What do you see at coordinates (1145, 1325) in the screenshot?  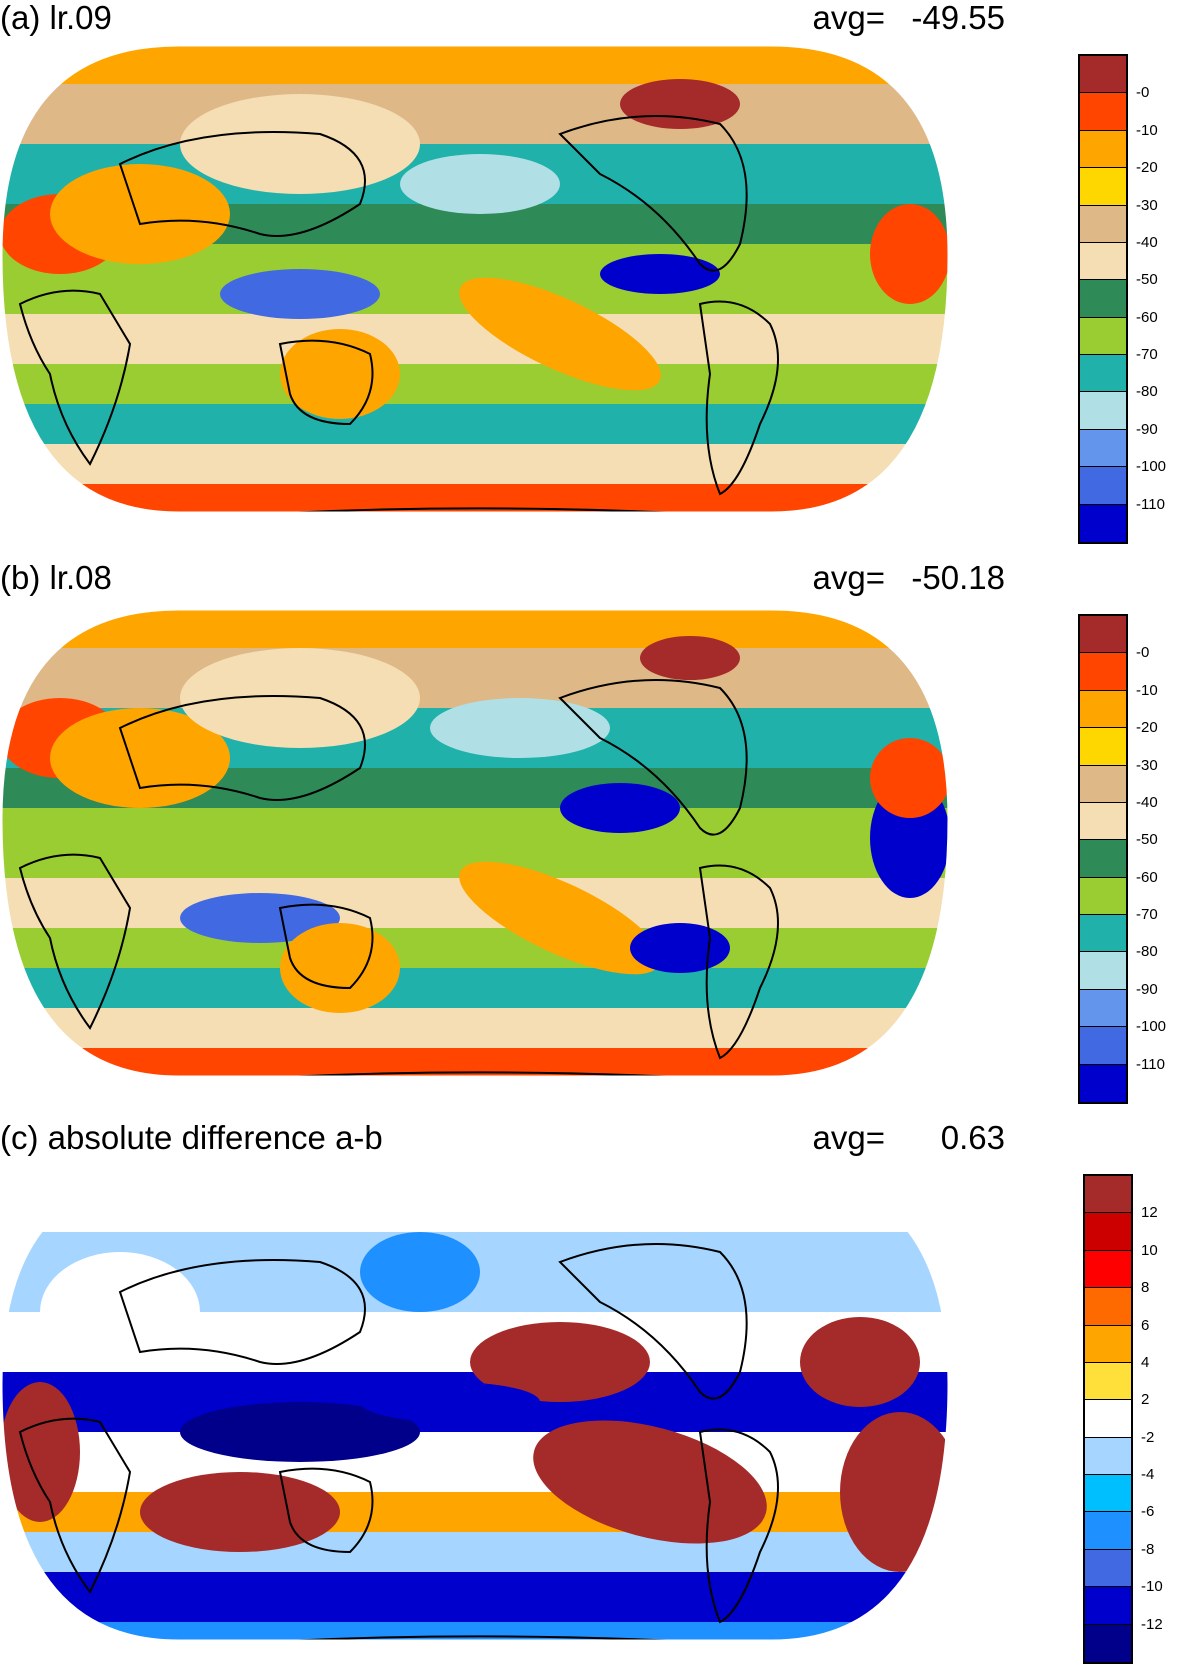 I see `colorbar-tick-label: 6` at bounding box center [1145, 1325].